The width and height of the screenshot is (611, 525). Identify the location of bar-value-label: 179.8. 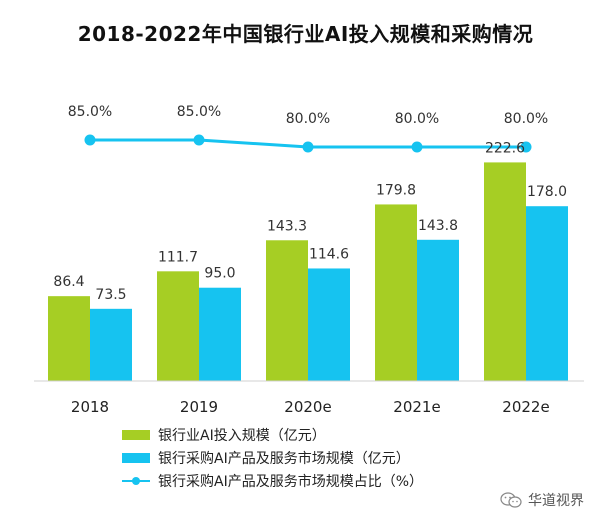
(396, 190).